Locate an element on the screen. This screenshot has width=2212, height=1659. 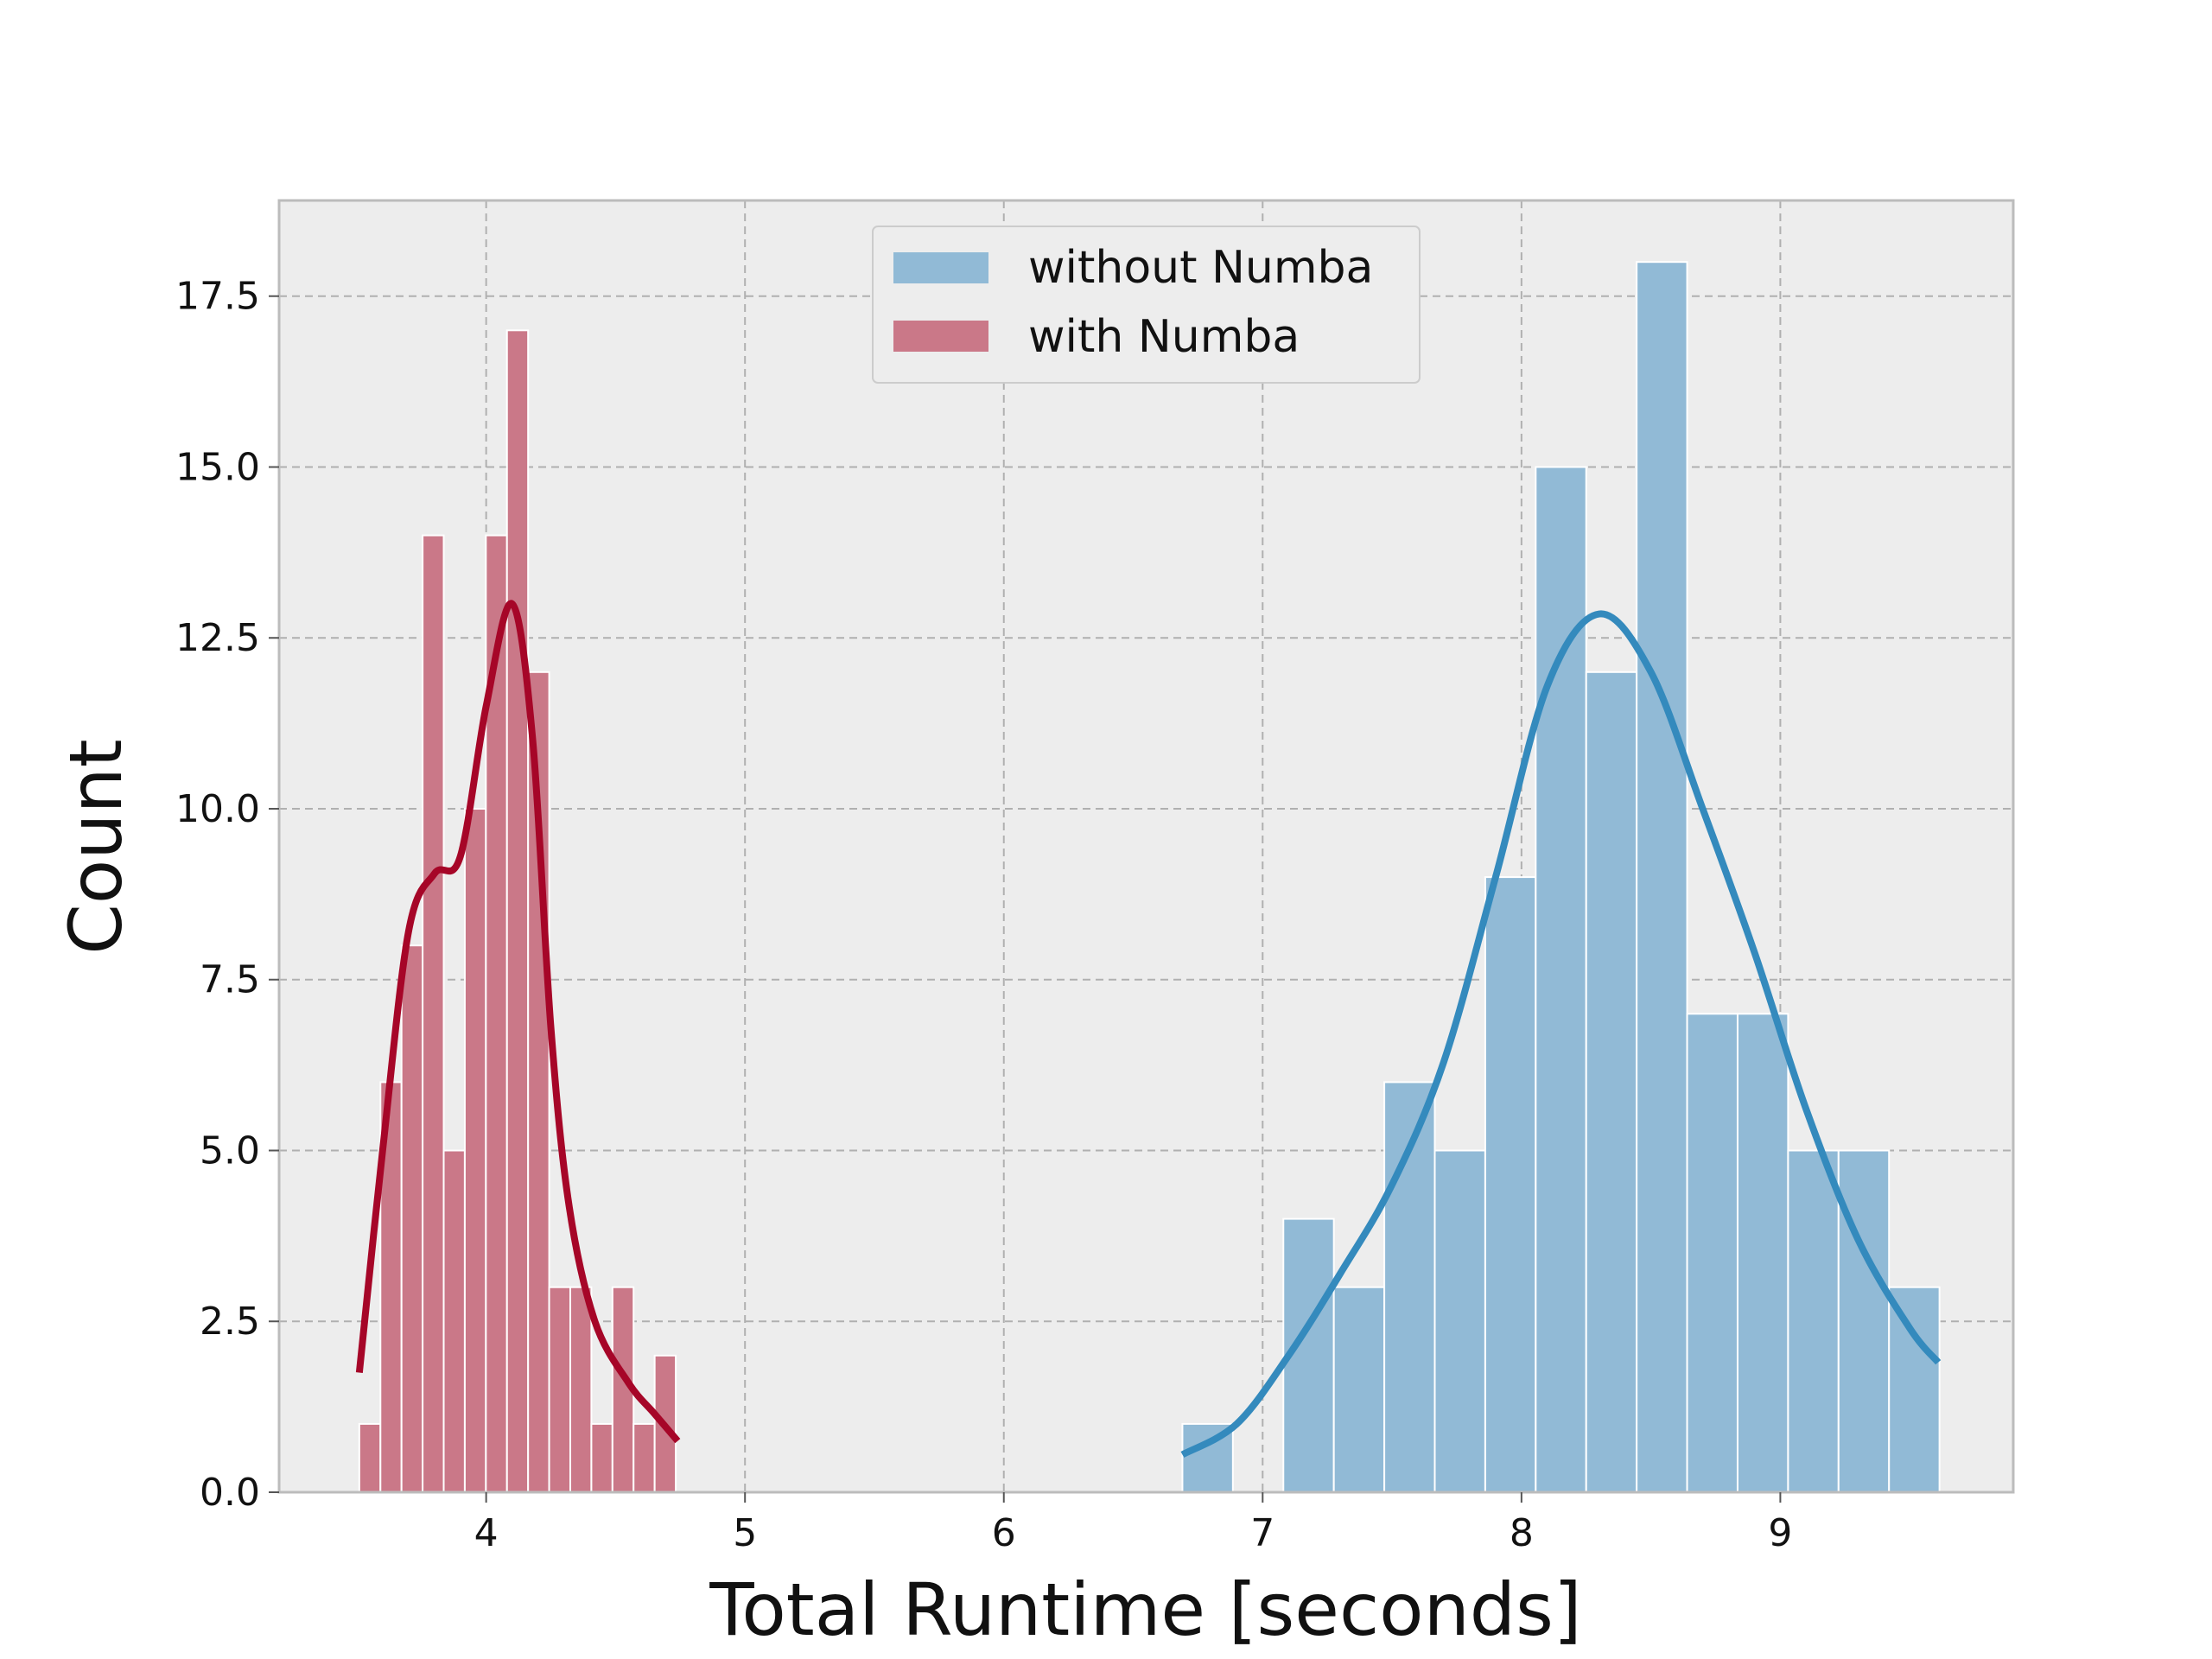
y-tick-label: 5.0 is located at coordinates (230, 1150).